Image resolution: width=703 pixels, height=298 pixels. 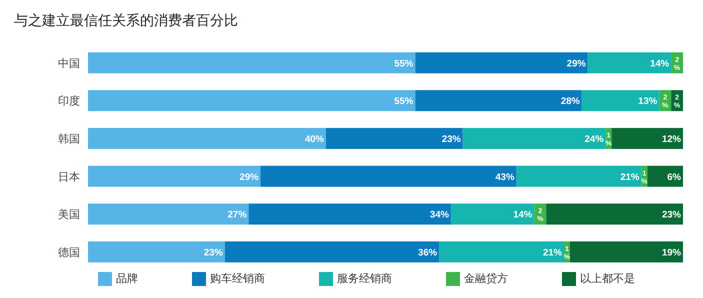 I want to click on data-label: 6%, so click(x=674, y=177).